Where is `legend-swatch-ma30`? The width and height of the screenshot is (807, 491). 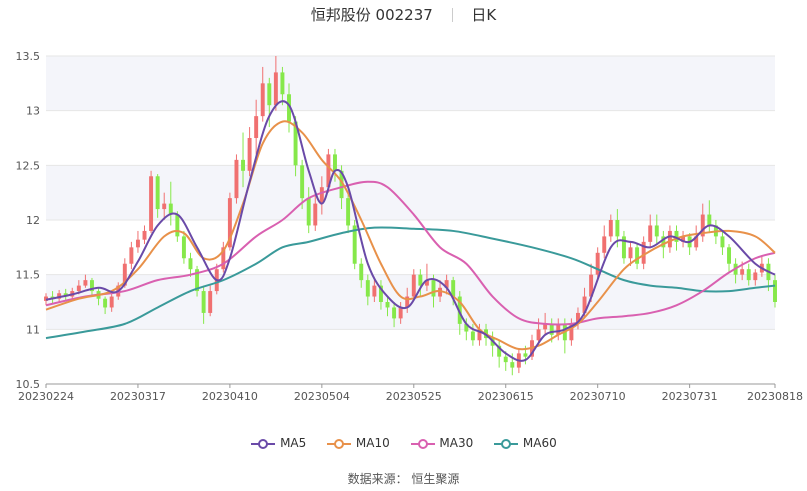 legend-swatch-ma30 is located at coordinates (422, 443).